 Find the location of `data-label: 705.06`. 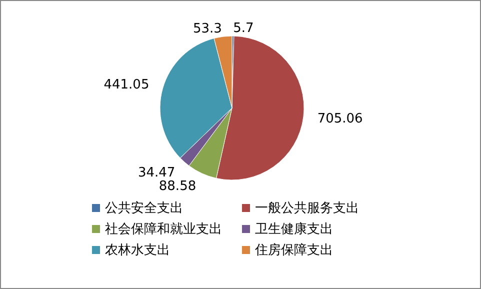

data-label: 705.06 is located at coordinates (340, 119).